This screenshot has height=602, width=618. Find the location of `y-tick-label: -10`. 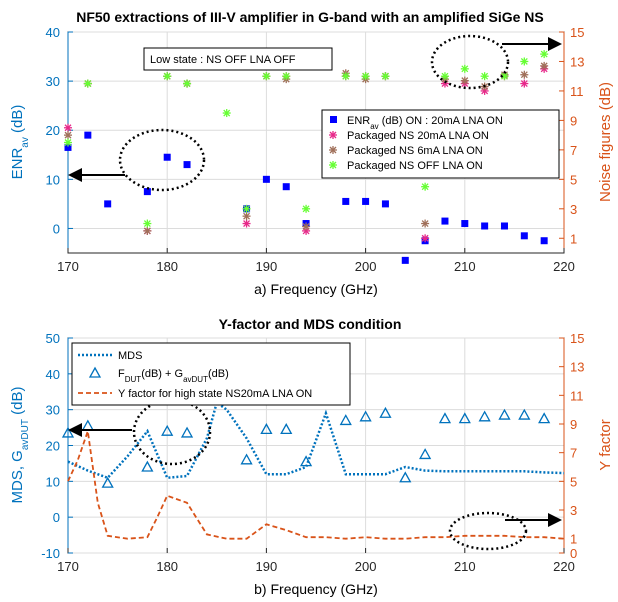

y-tick-label: -10 is located at coordinates (50, 553).